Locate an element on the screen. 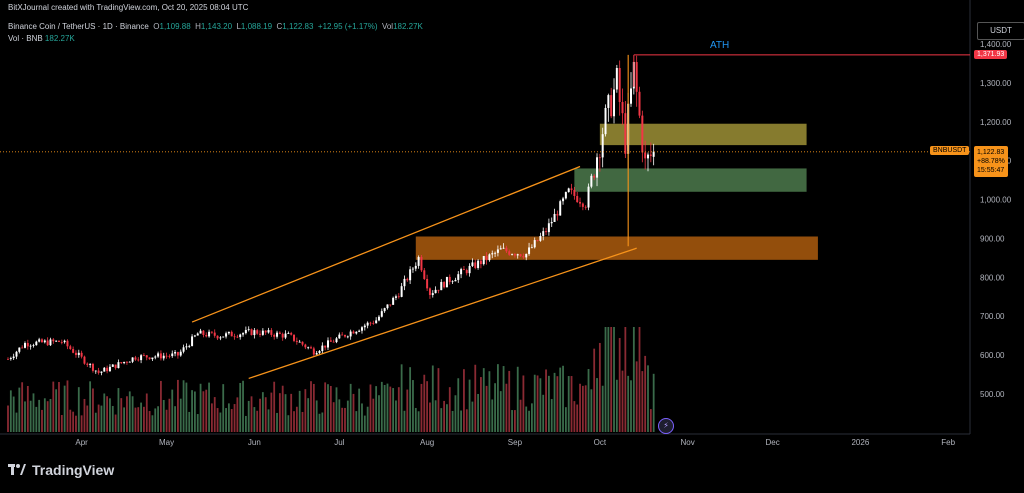 This screenshot has height=493, width=1024. resistance-zone is located at coordinates (703, 134).